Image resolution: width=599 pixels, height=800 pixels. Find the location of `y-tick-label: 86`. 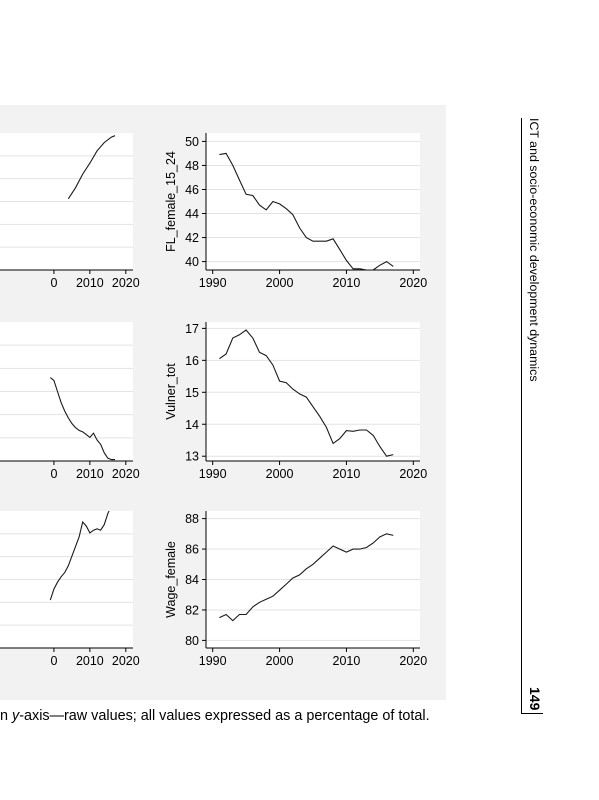

y-tick-label: 86 is located at coordinates (192, 550).